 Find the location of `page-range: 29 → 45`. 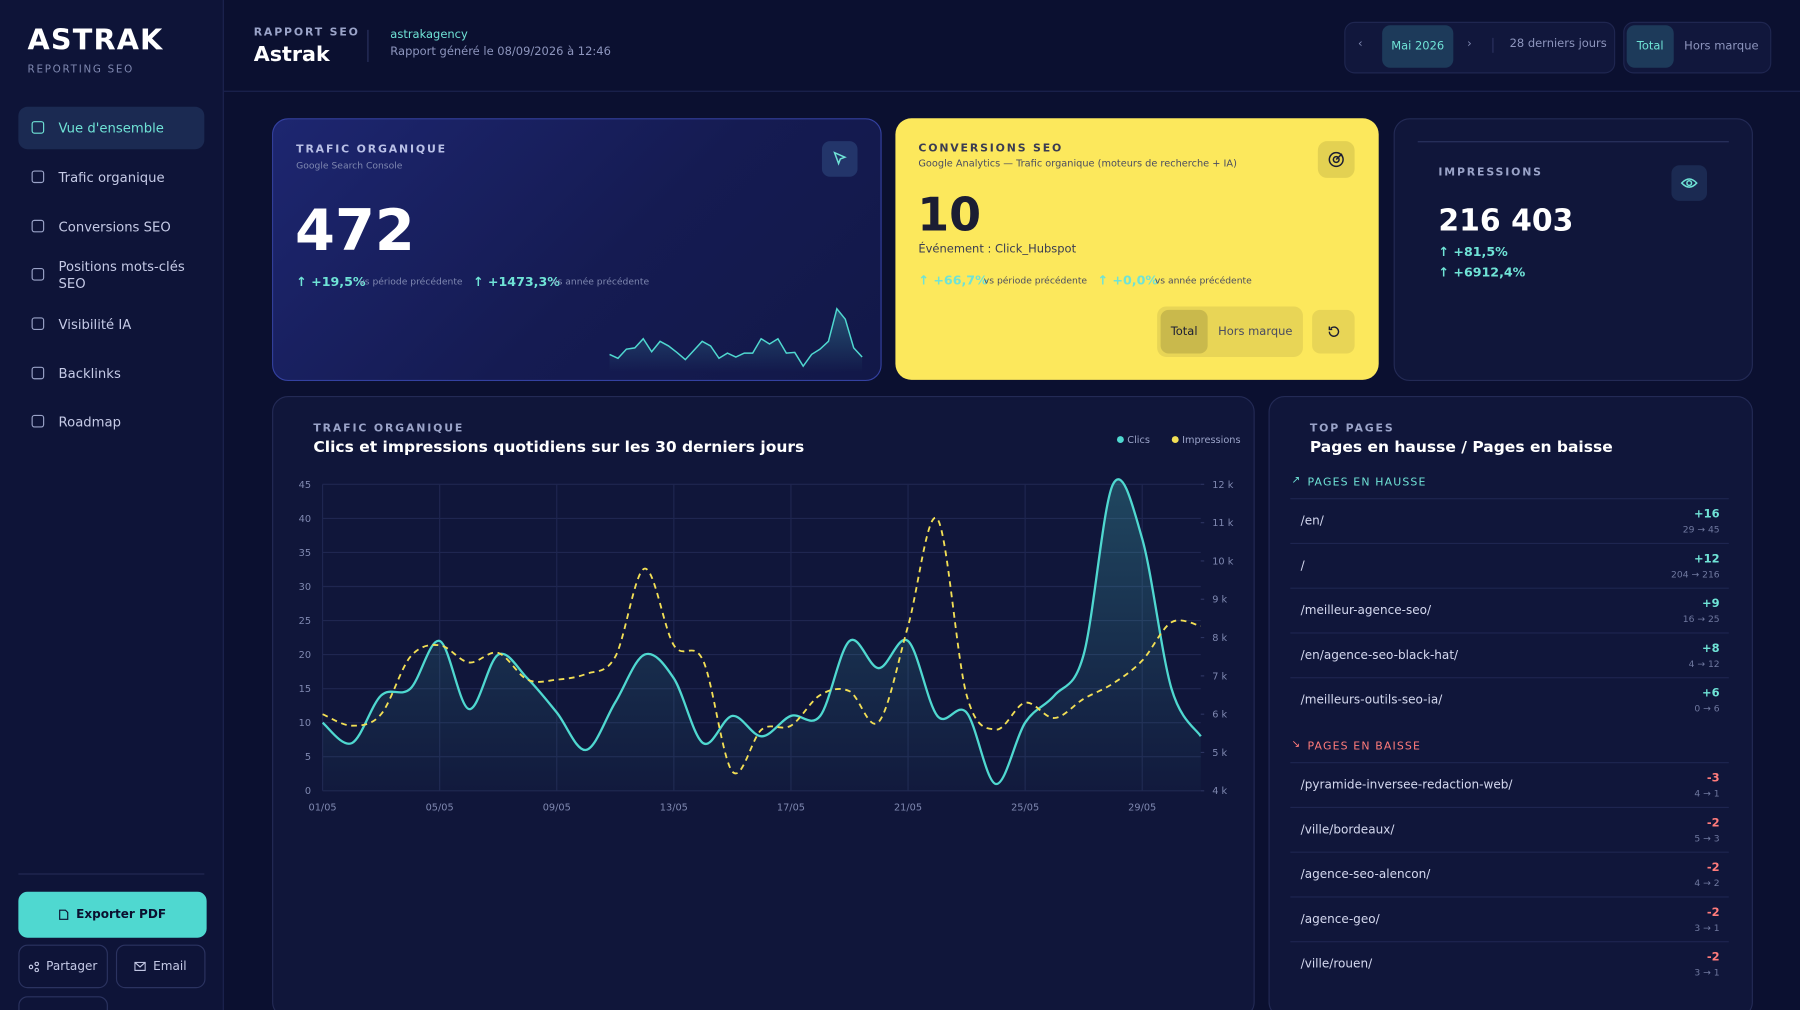

page-range: 29 → 45 is located at coordinates (1701, 529).